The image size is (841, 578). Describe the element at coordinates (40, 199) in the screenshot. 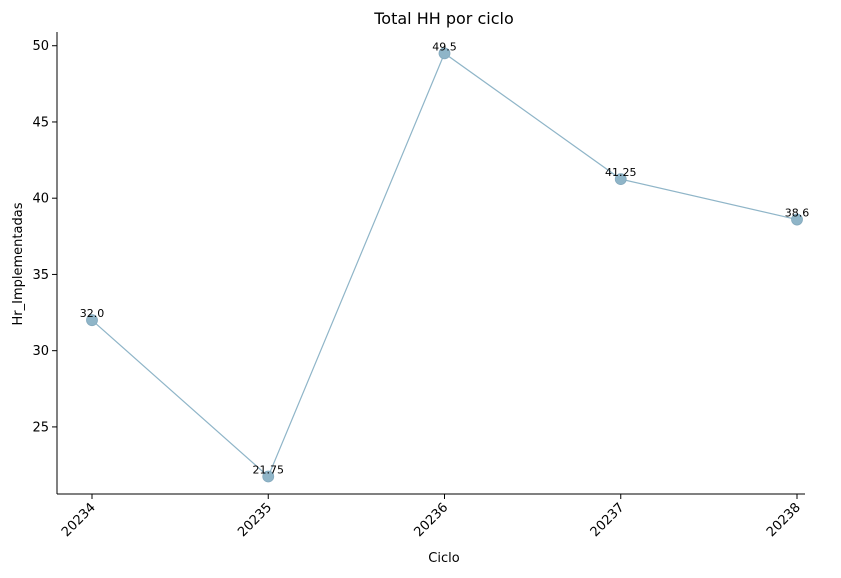

I see `y-tick-label: 40` at that location.